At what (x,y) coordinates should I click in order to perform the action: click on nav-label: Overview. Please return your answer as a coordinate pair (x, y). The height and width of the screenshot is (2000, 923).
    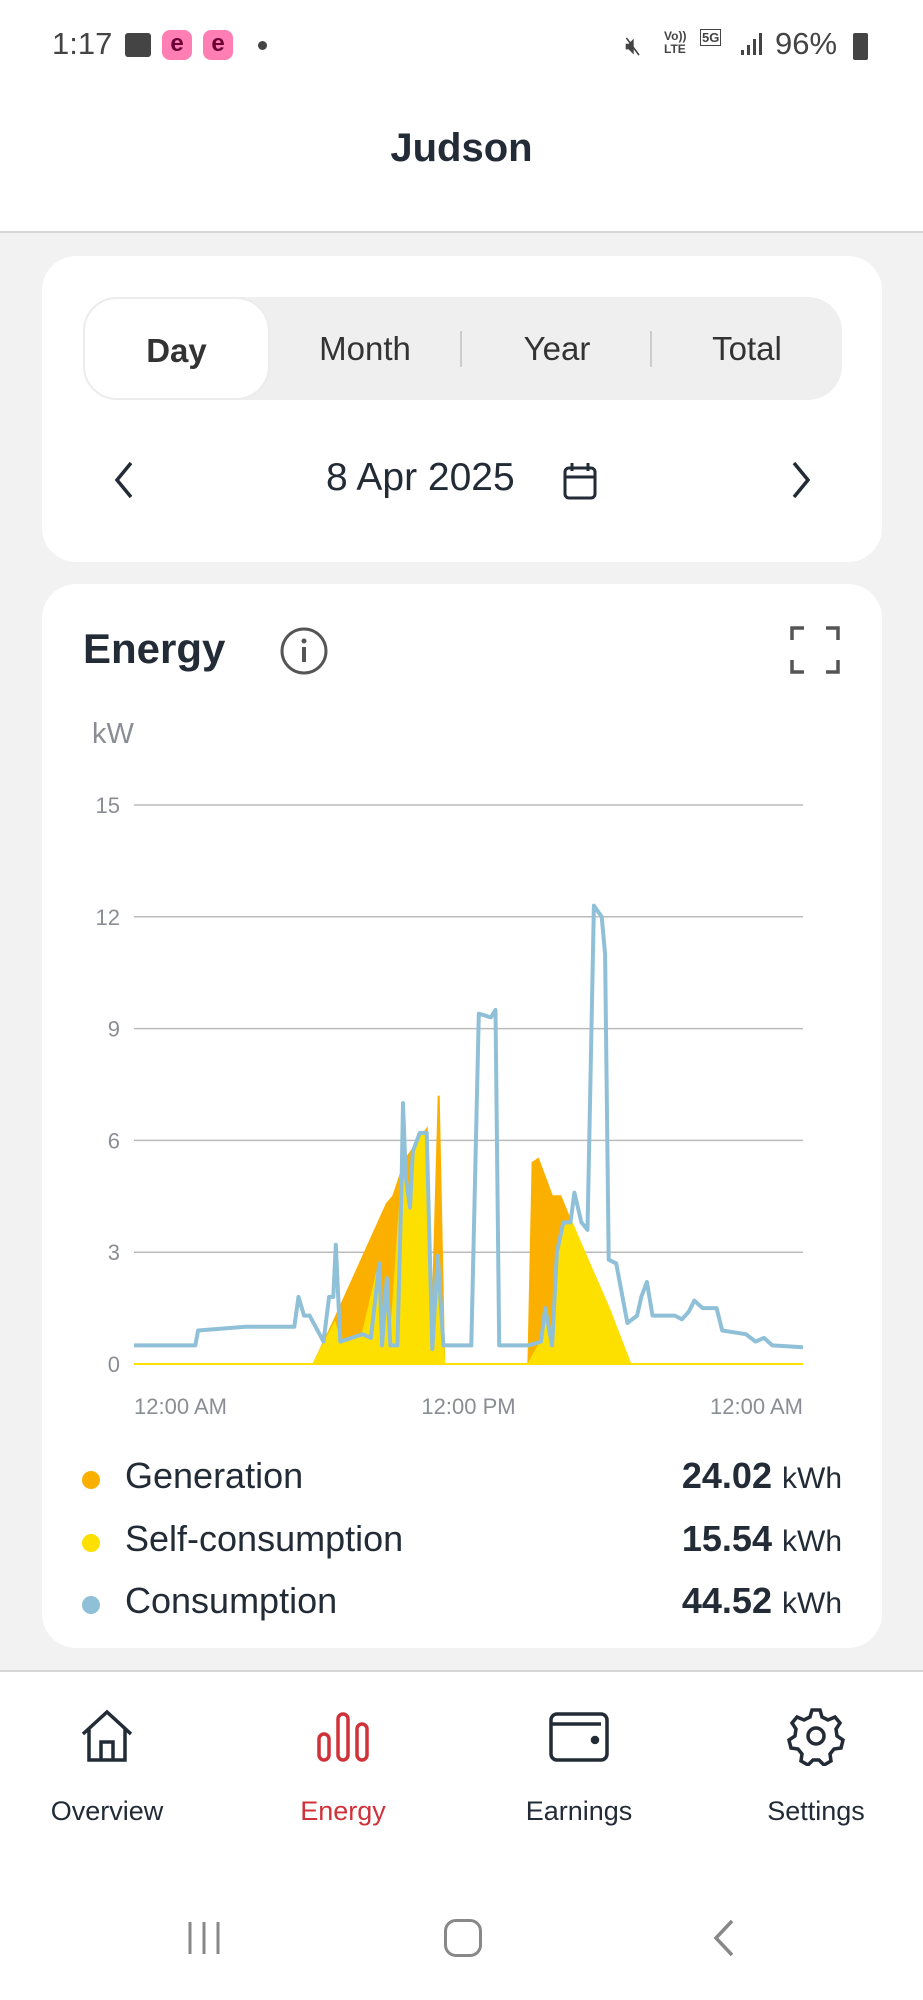
    Looking at the image, I should click on (107, 1811).